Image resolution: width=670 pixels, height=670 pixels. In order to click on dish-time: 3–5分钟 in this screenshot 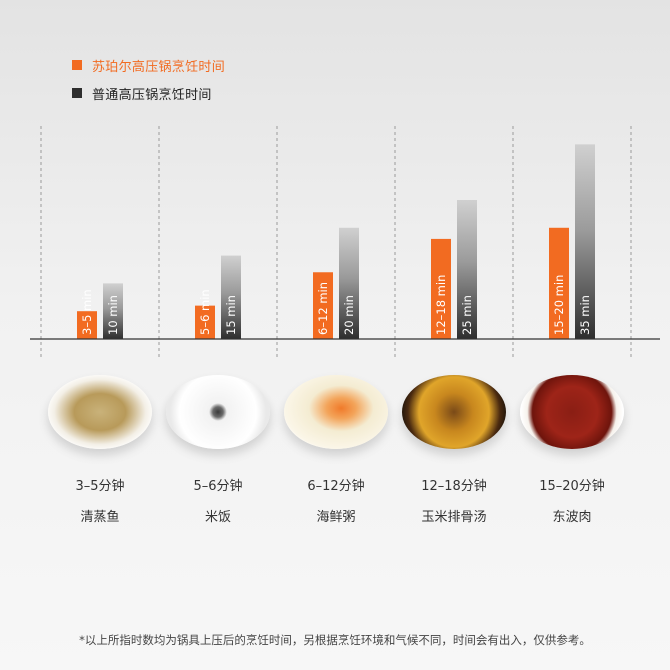, I will do `click(100, 486)`.